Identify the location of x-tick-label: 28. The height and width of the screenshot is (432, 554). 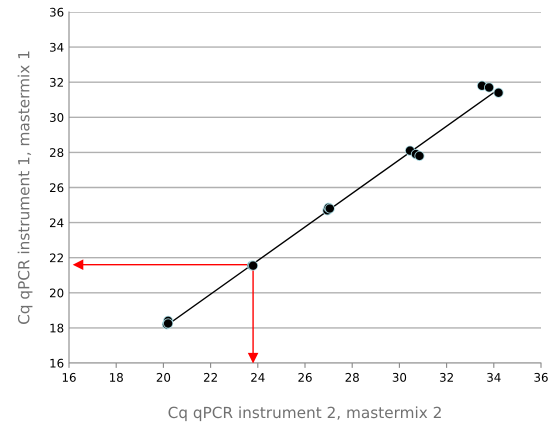
(352, 377).